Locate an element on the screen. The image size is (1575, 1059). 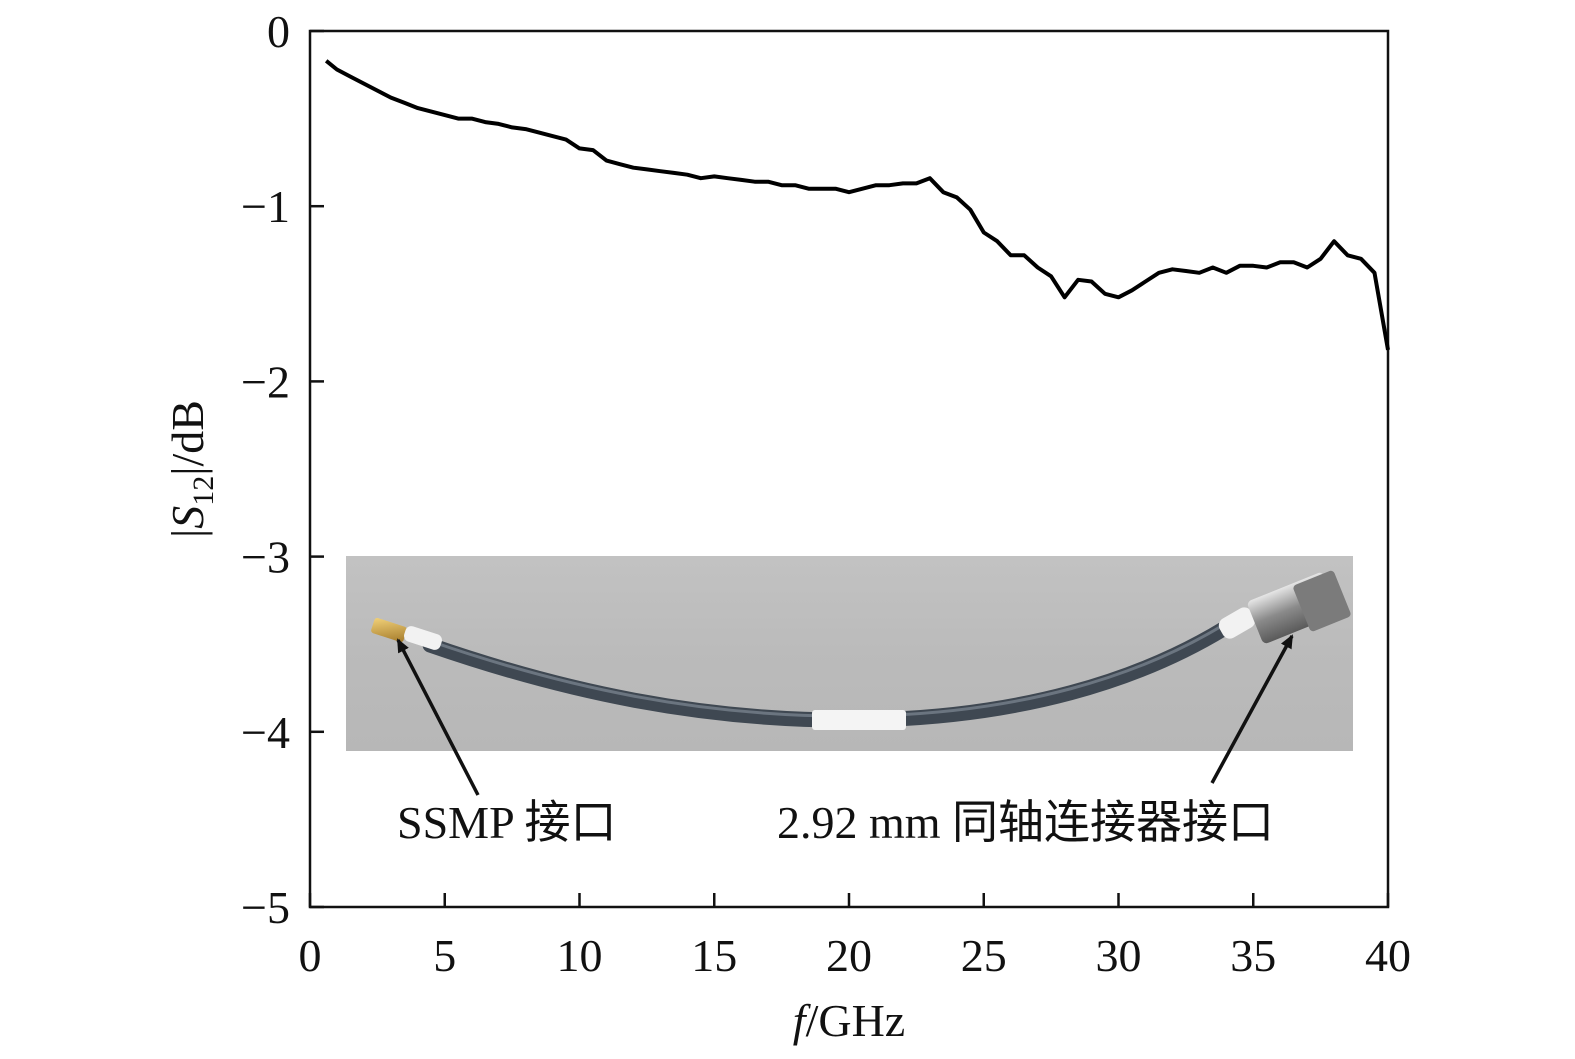
y-tick-label: −2 is located at coordinates (265, 381).